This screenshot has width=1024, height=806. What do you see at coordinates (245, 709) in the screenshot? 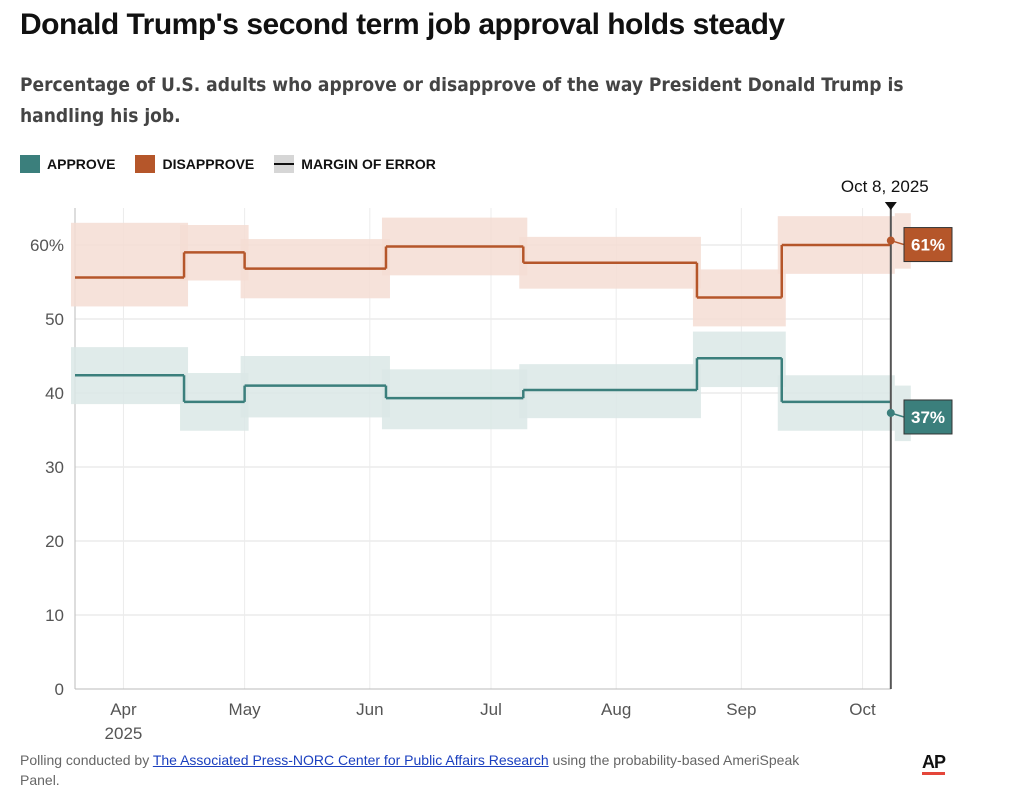
I see `x-tick-label: May` at bounding box center [245, 709].